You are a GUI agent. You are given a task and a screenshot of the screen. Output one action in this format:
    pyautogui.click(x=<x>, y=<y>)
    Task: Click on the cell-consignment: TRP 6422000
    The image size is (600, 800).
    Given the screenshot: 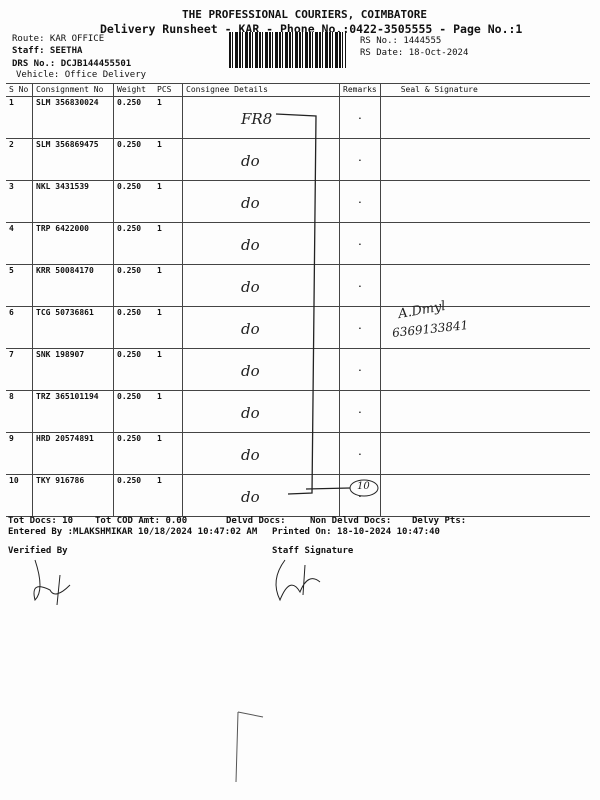 What is the action you would take?
    pyautogui.click(x=73, y=243)
    